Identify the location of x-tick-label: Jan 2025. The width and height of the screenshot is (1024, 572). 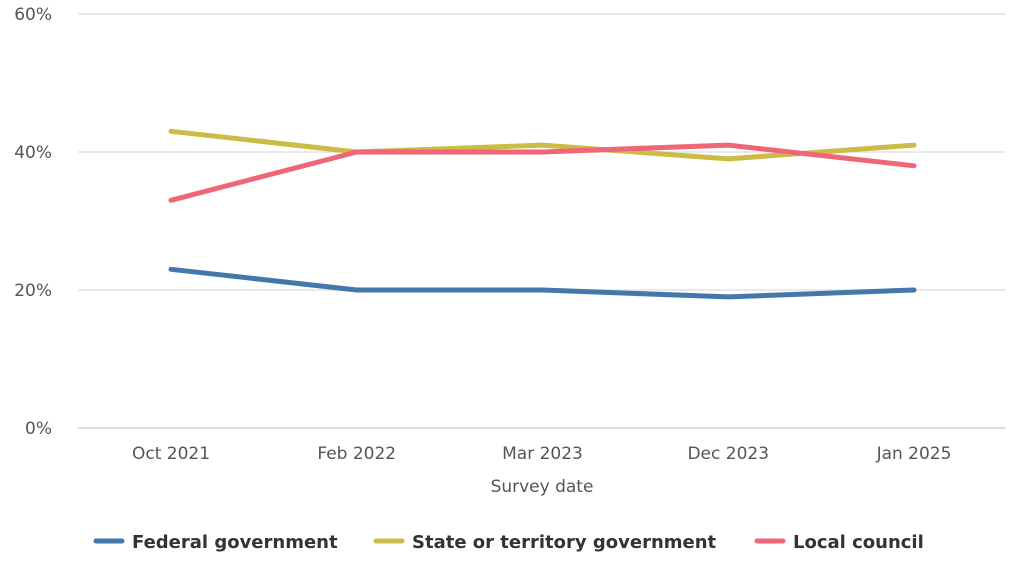
(914, 454).